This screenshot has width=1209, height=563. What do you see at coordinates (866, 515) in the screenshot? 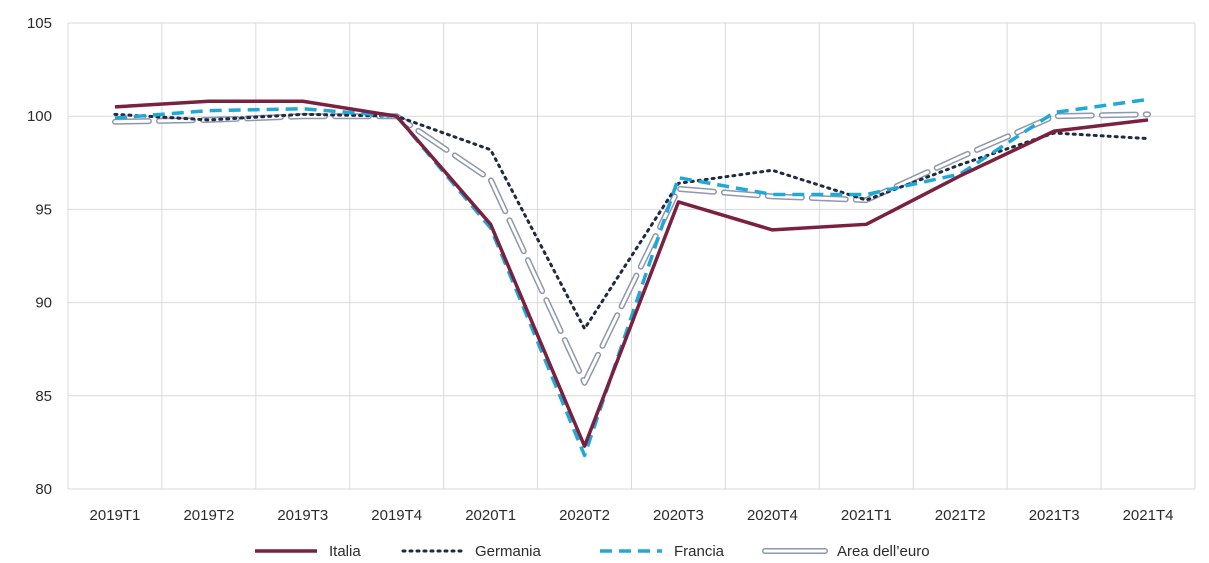
I see `x-tick-label: 2021T1` at bounding box center [866, 515].